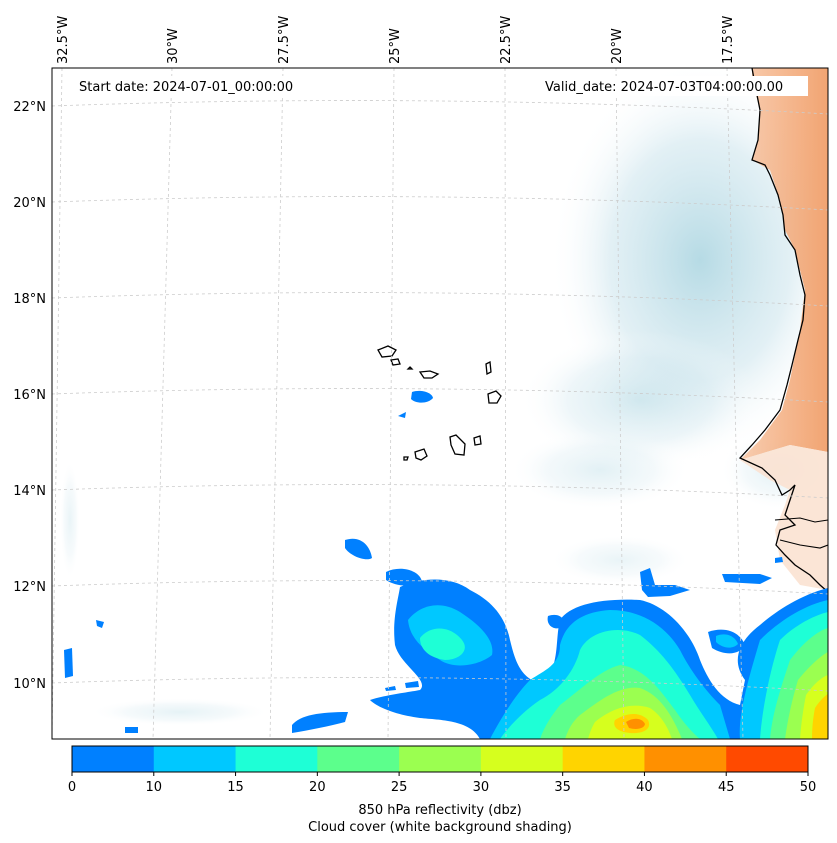 Image resolution: width=837 pixels, height=843 pixels. What do you see at coordinates (63, 40) in the screenshot?
I see `lon-label-32-5w: 32.5°W` at bounding box center [63, 40].